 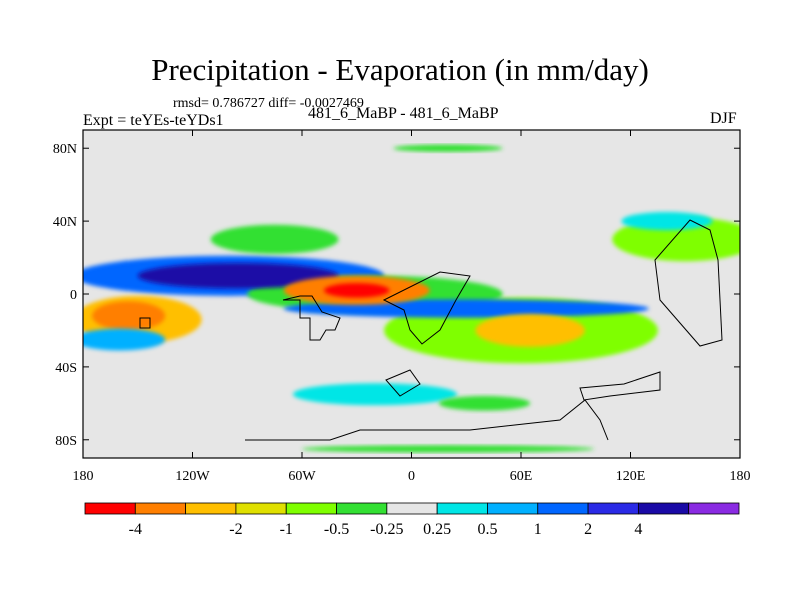 I want to click on colorbar-label: 1, so click(x=538, y=529).